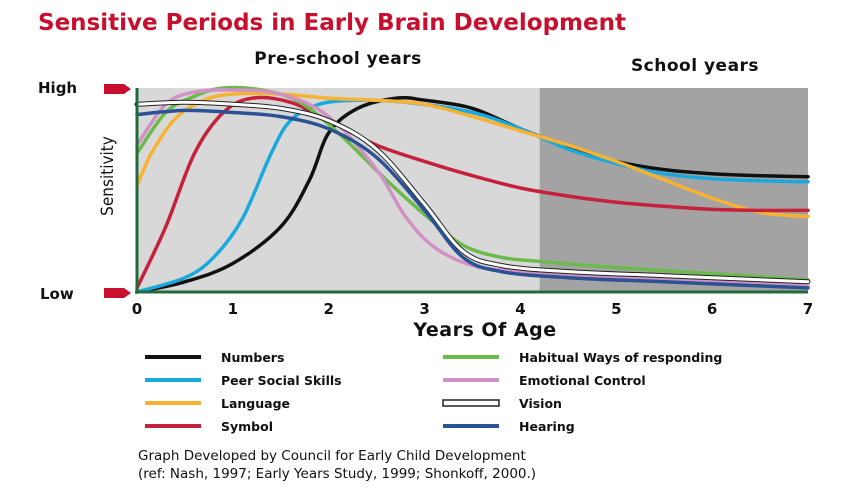  What do you see at coordinates (137, 309) in the screenshot?
I see `x-tick-0: 0` at bounding box center [137, 309].